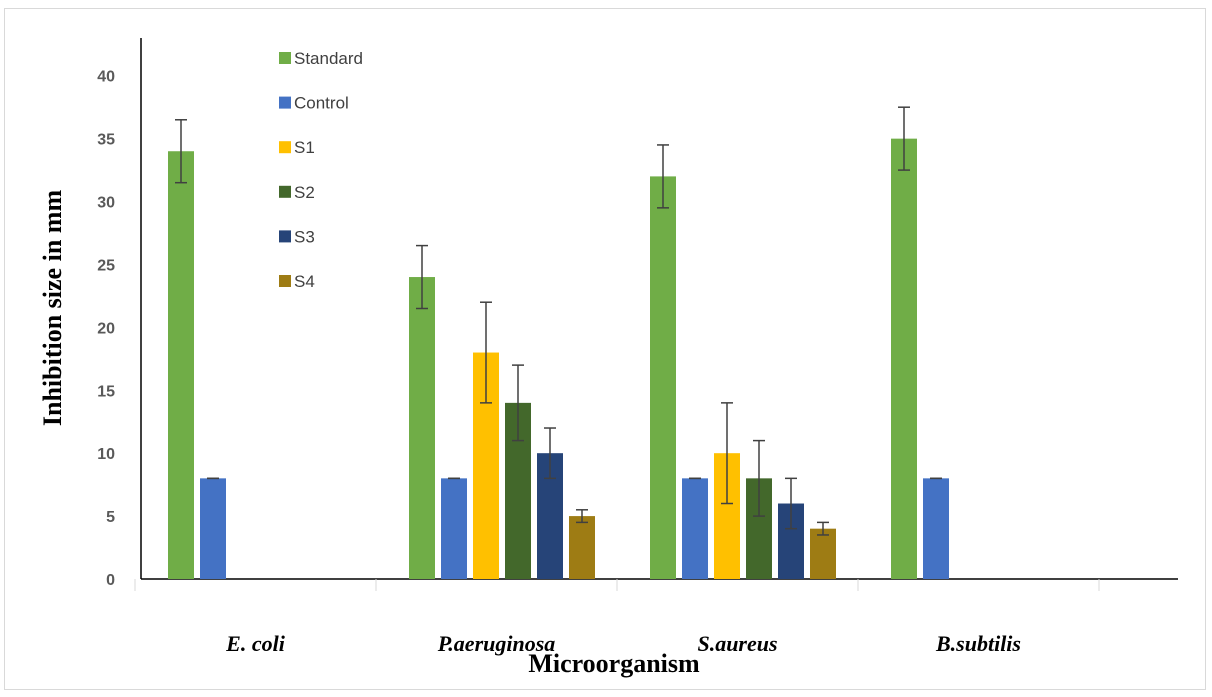 This screenshot has height=697, width=1212. I want to click on legend-item-s3: S3, so click(297, 236).